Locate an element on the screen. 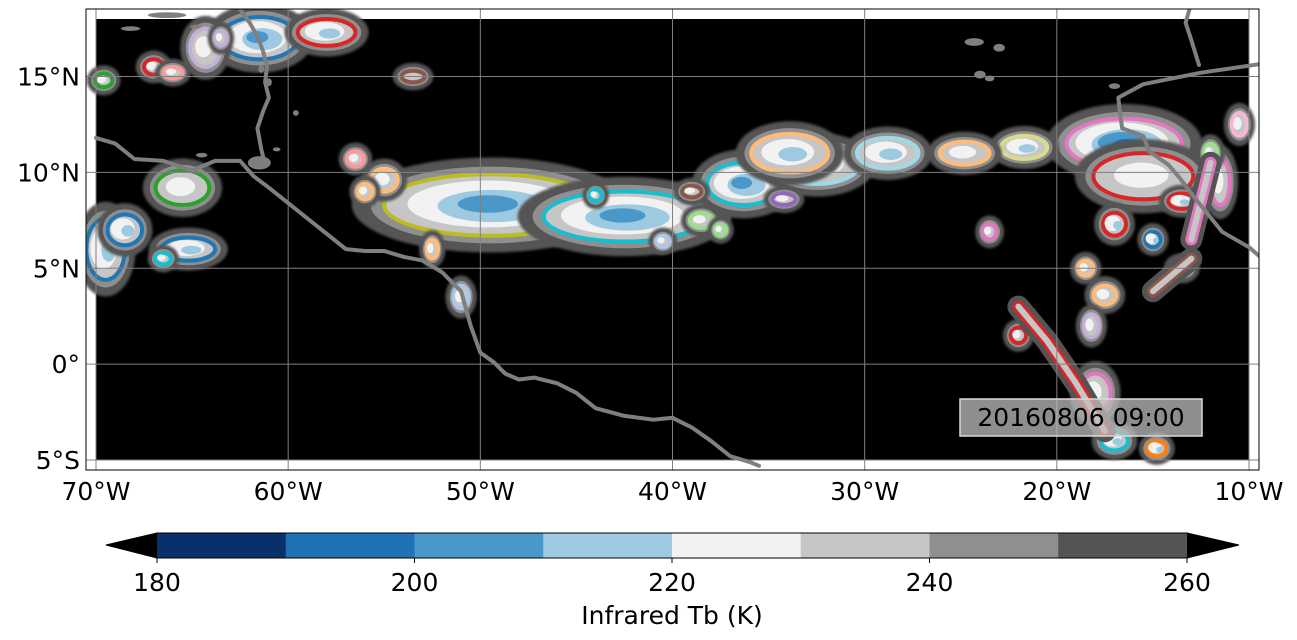 This screenshot has height=640, width=1297. longitude-tick-label: 20°W is located at coordinates (1056, 491).